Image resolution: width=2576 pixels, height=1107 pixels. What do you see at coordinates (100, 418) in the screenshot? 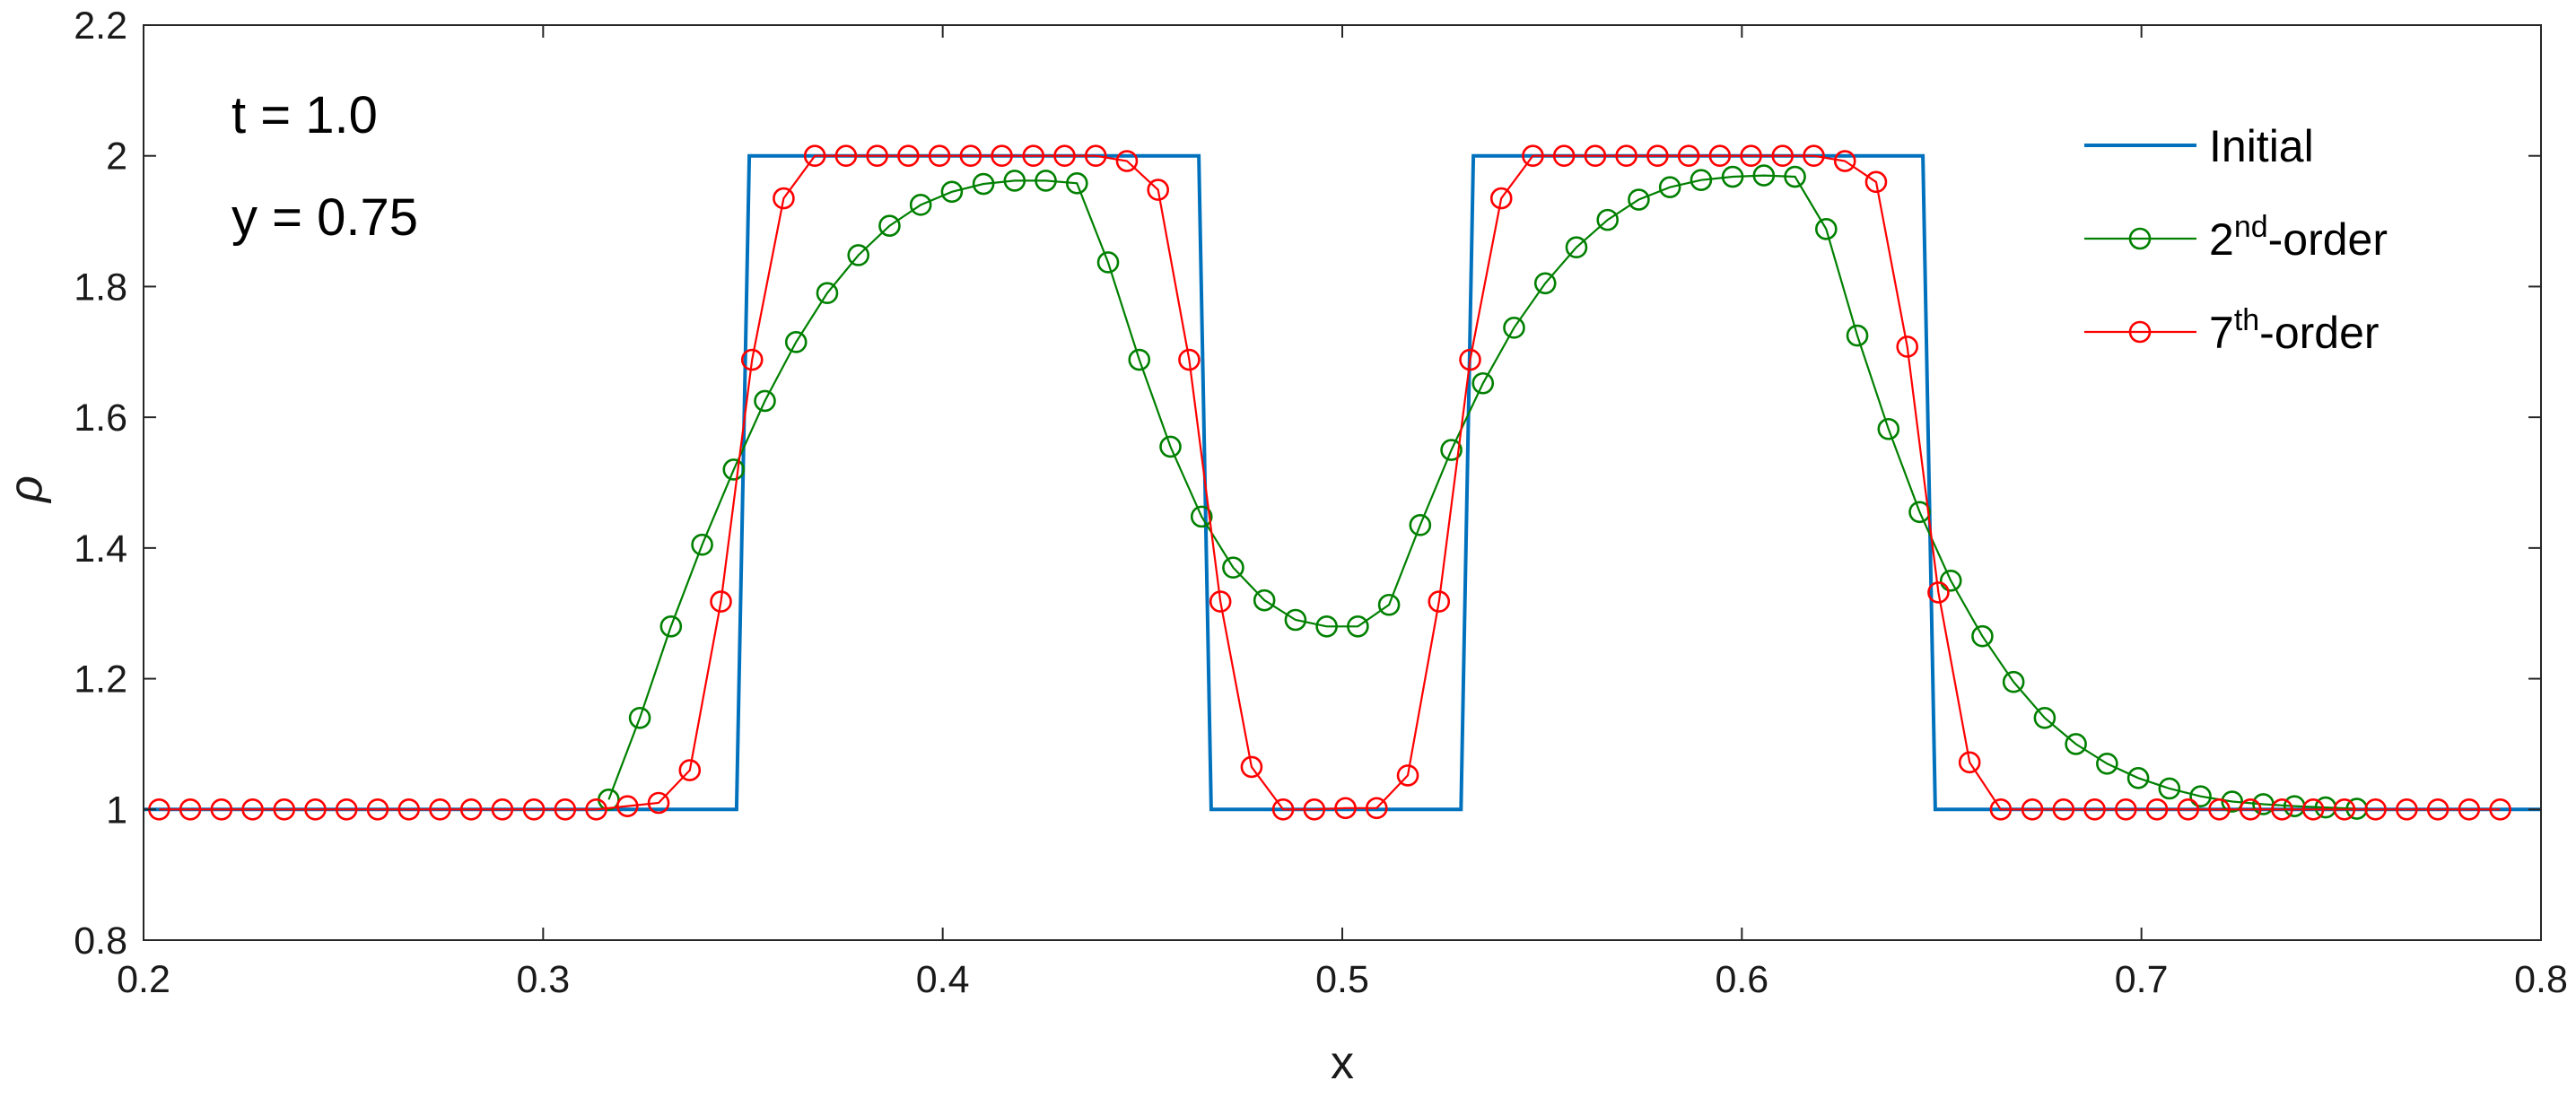
I see `y-tick-label: 1.6` at bounding box center [100, 418].